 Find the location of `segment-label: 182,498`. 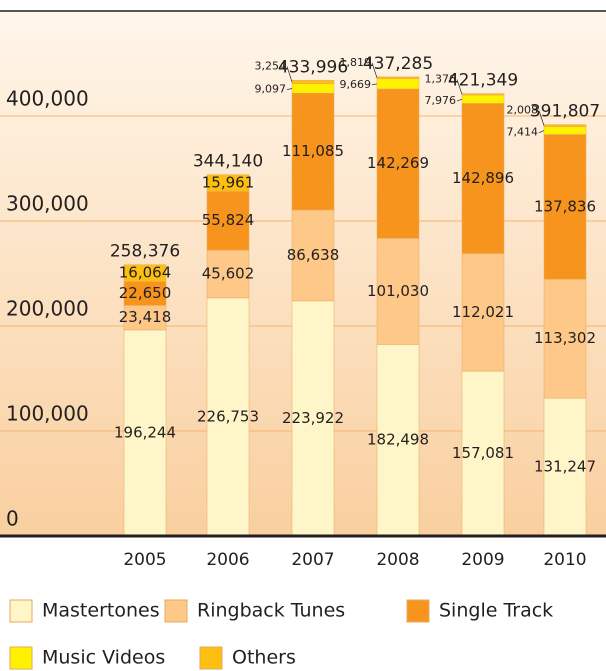

segment-label: 182,498 is located at coordinates (398, 440).